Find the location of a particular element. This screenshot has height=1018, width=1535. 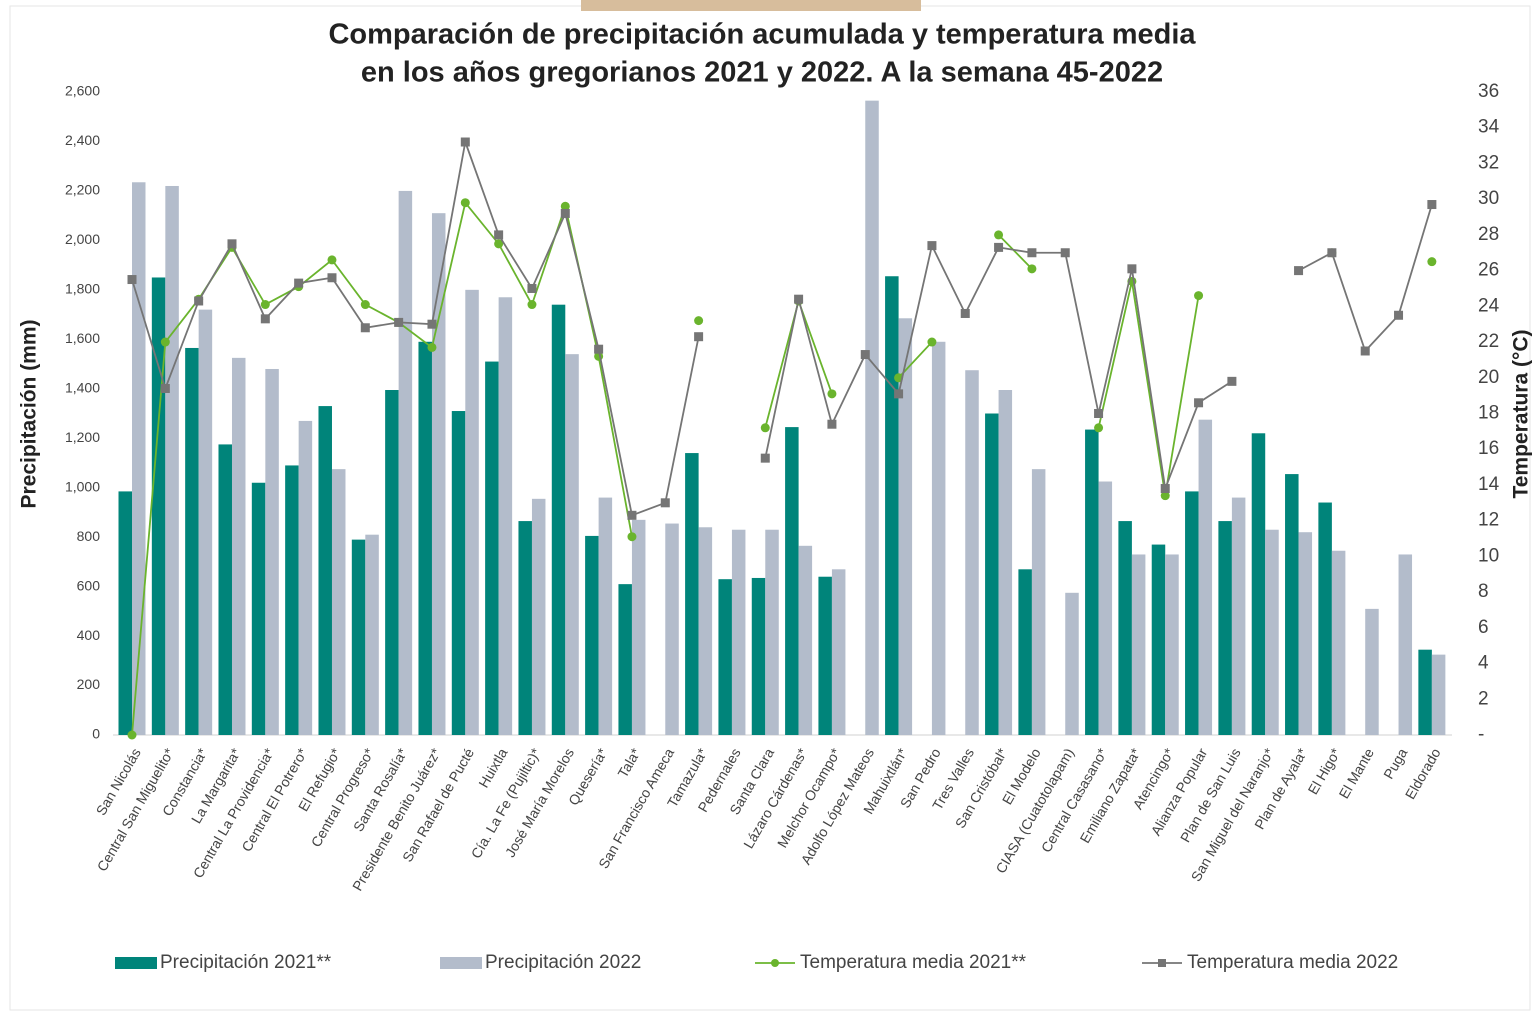

y2-tick-label: 2 is located at coordinates (1483, 698).